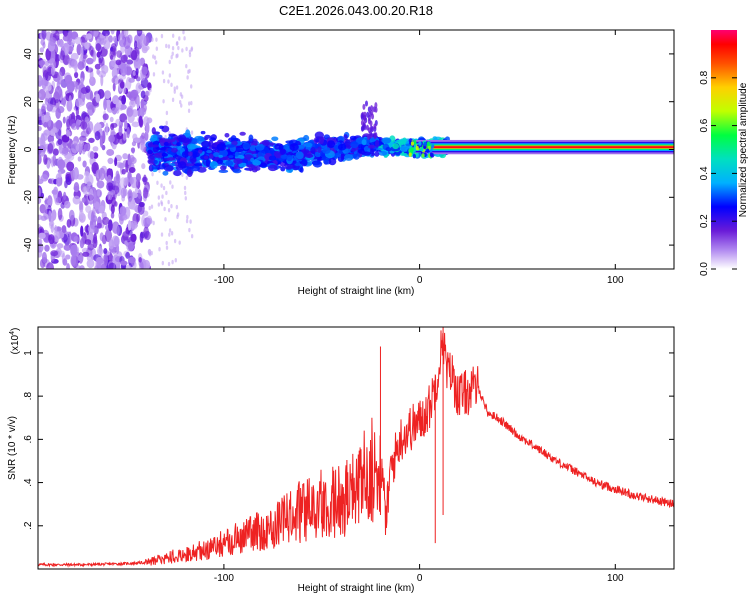  Describe the element at coordinates (356, 291) in the screenshot. I see `spectrogram-x-label: Height of straight line (km)` at that location.